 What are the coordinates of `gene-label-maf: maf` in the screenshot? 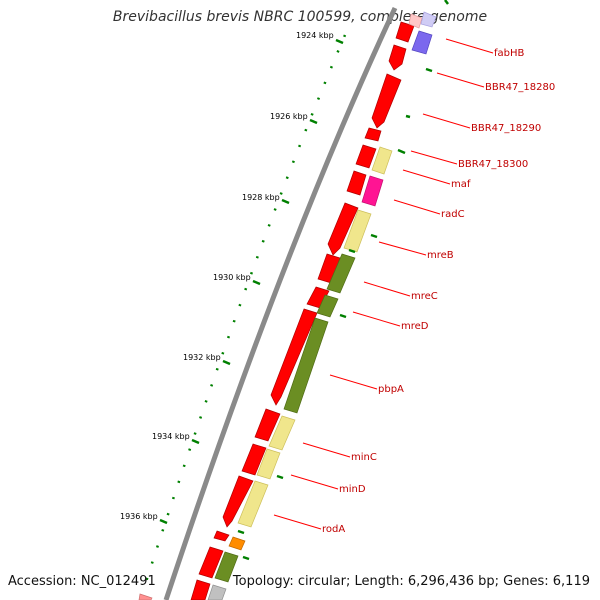 It's located at (461, 184).